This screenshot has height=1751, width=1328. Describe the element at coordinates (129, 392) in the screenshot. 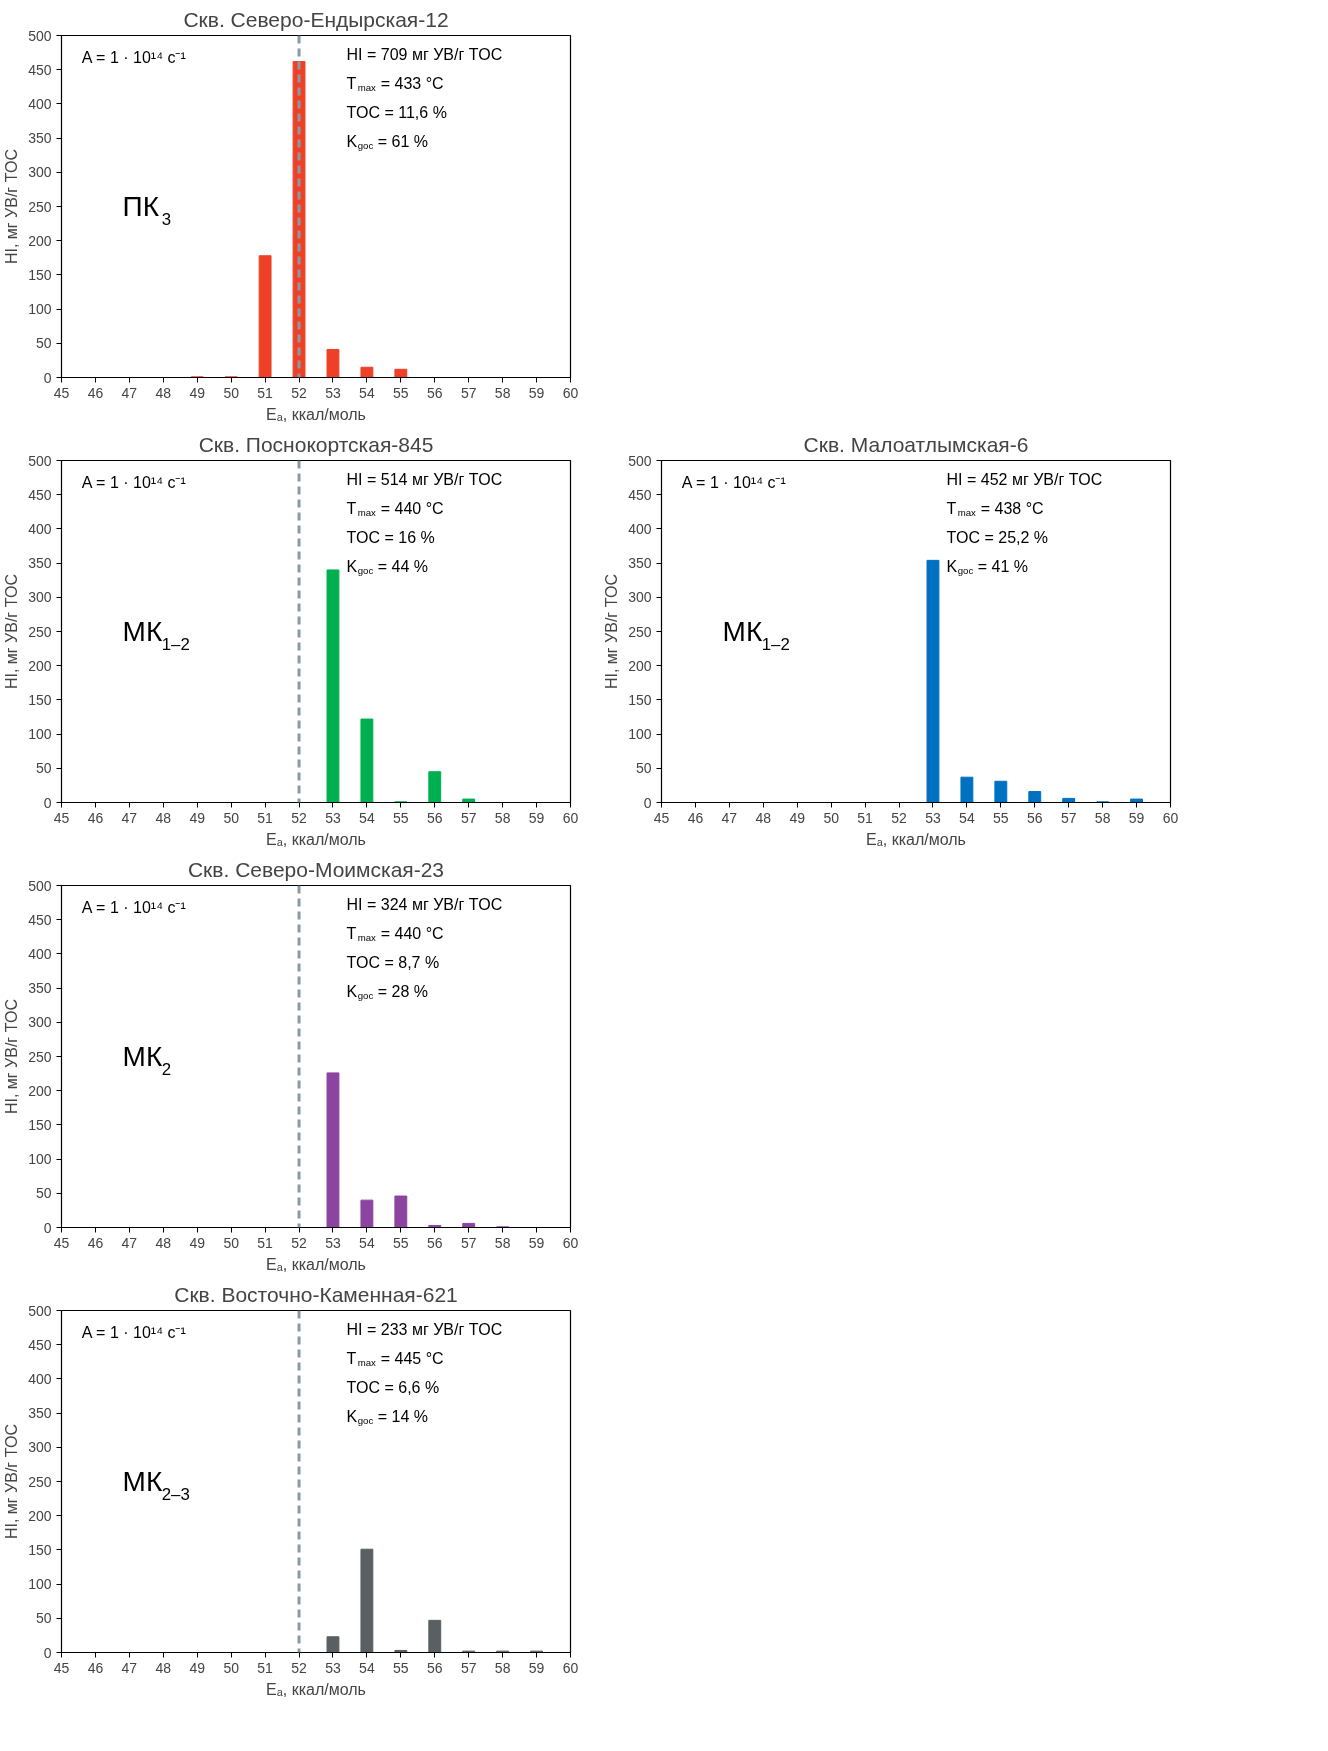

I see `x-tick-label: 47` at that location.